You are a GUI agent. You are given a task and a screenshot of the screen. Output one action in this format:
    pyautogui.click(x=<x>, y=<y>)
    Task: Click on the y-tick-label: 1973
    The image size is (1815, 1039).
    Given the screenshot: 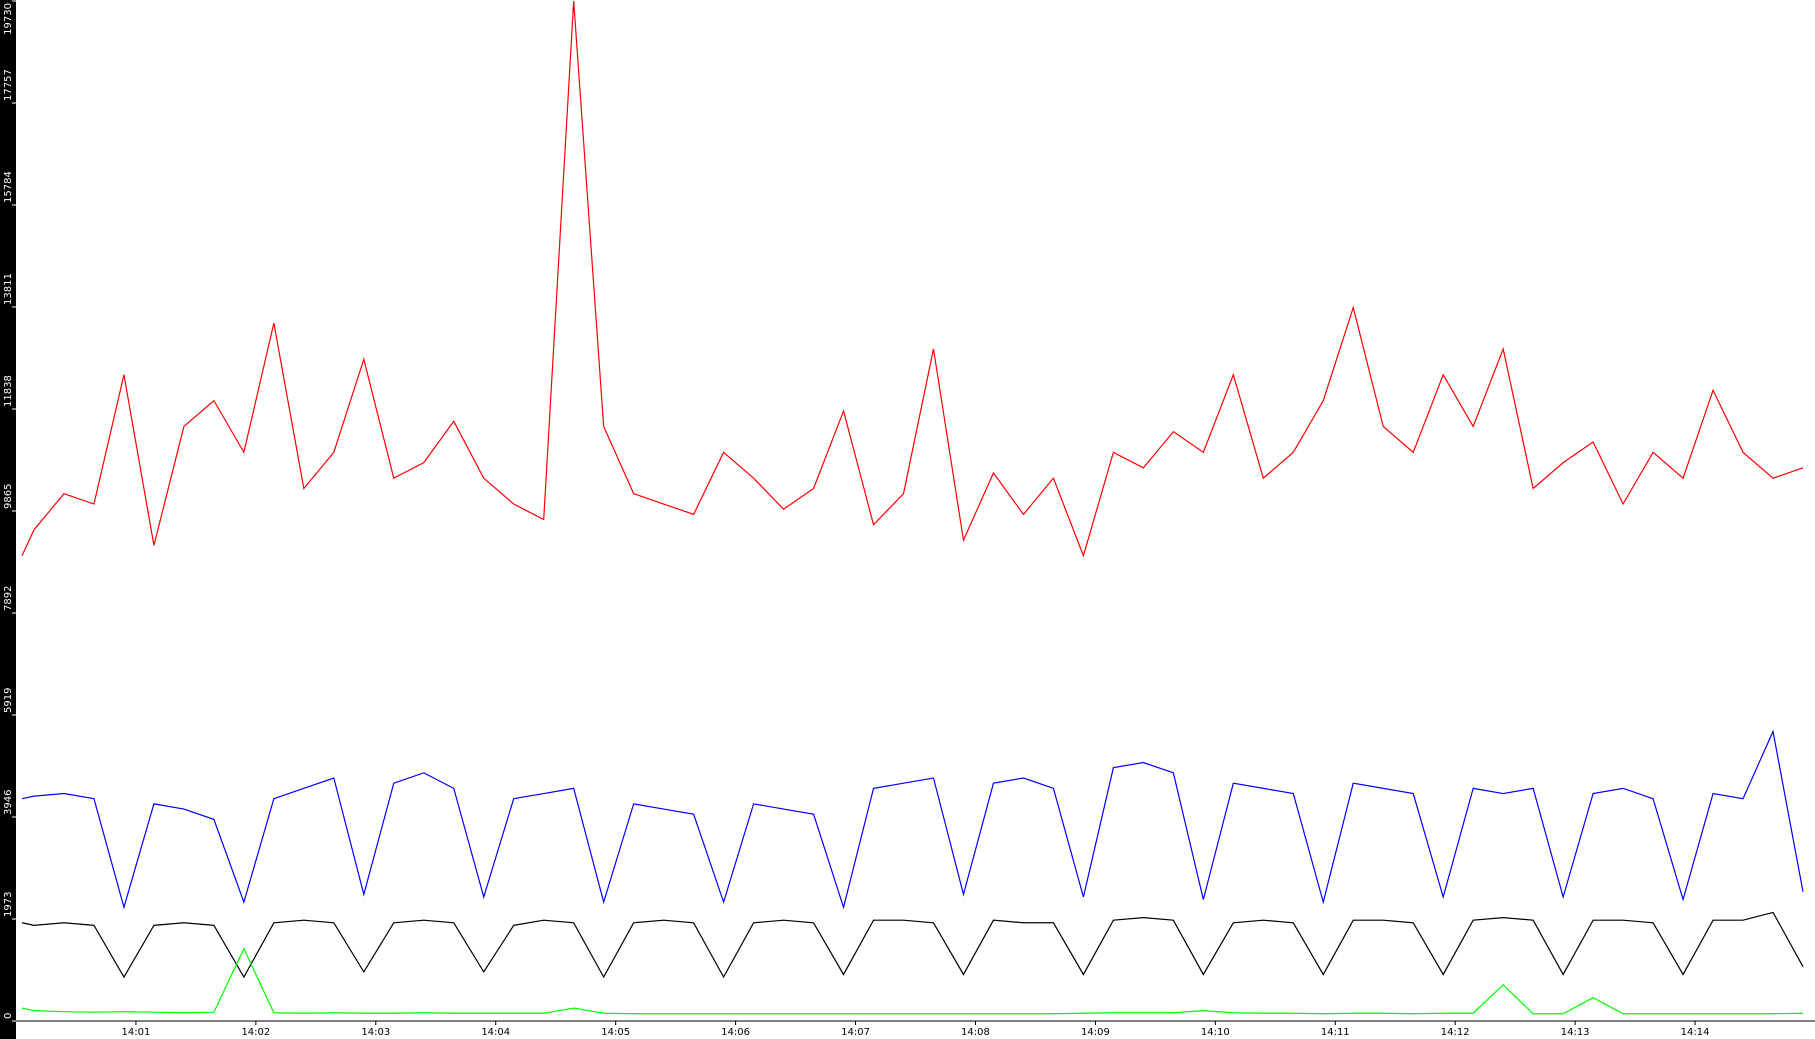 What is the action you would take?
    pyautogui.click(x=8, y=904)
    